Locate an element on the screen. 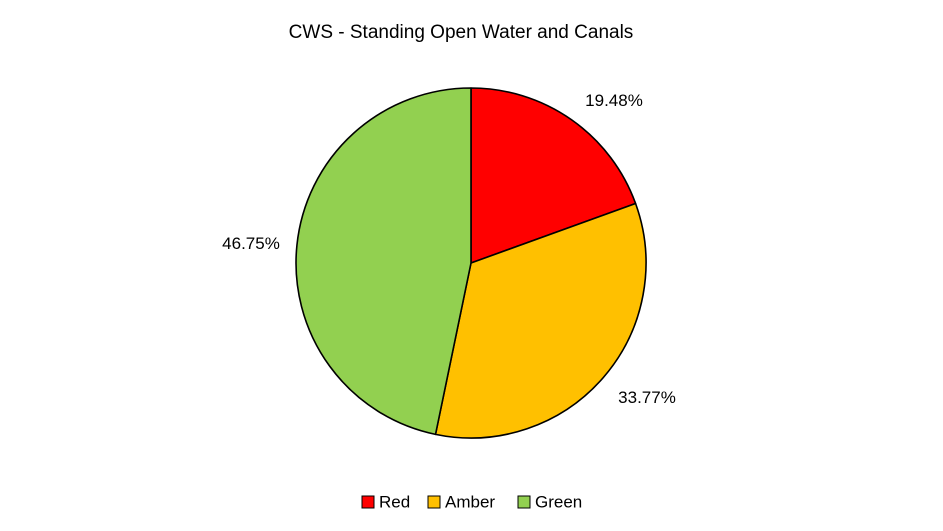 Image resolution: width=943 pixels, height=531 pixels. chart-title: CWS - Standing Open Water and Canals is located at coordinates (461, 32).